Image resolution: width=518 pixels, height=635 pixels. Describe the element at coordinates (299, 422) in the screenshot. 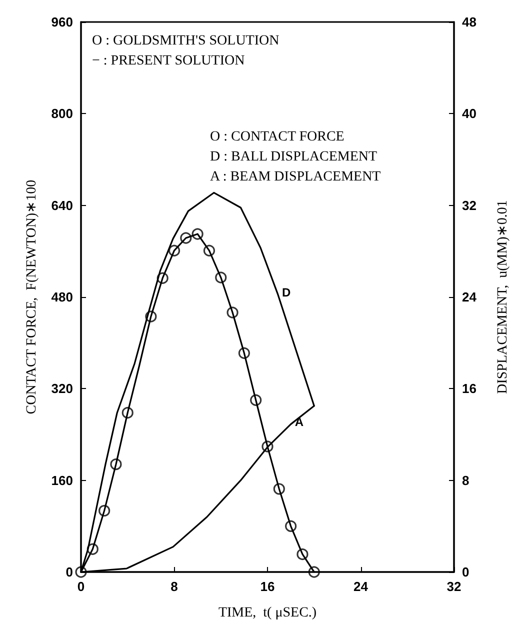

I see `annotation: A` at that location.